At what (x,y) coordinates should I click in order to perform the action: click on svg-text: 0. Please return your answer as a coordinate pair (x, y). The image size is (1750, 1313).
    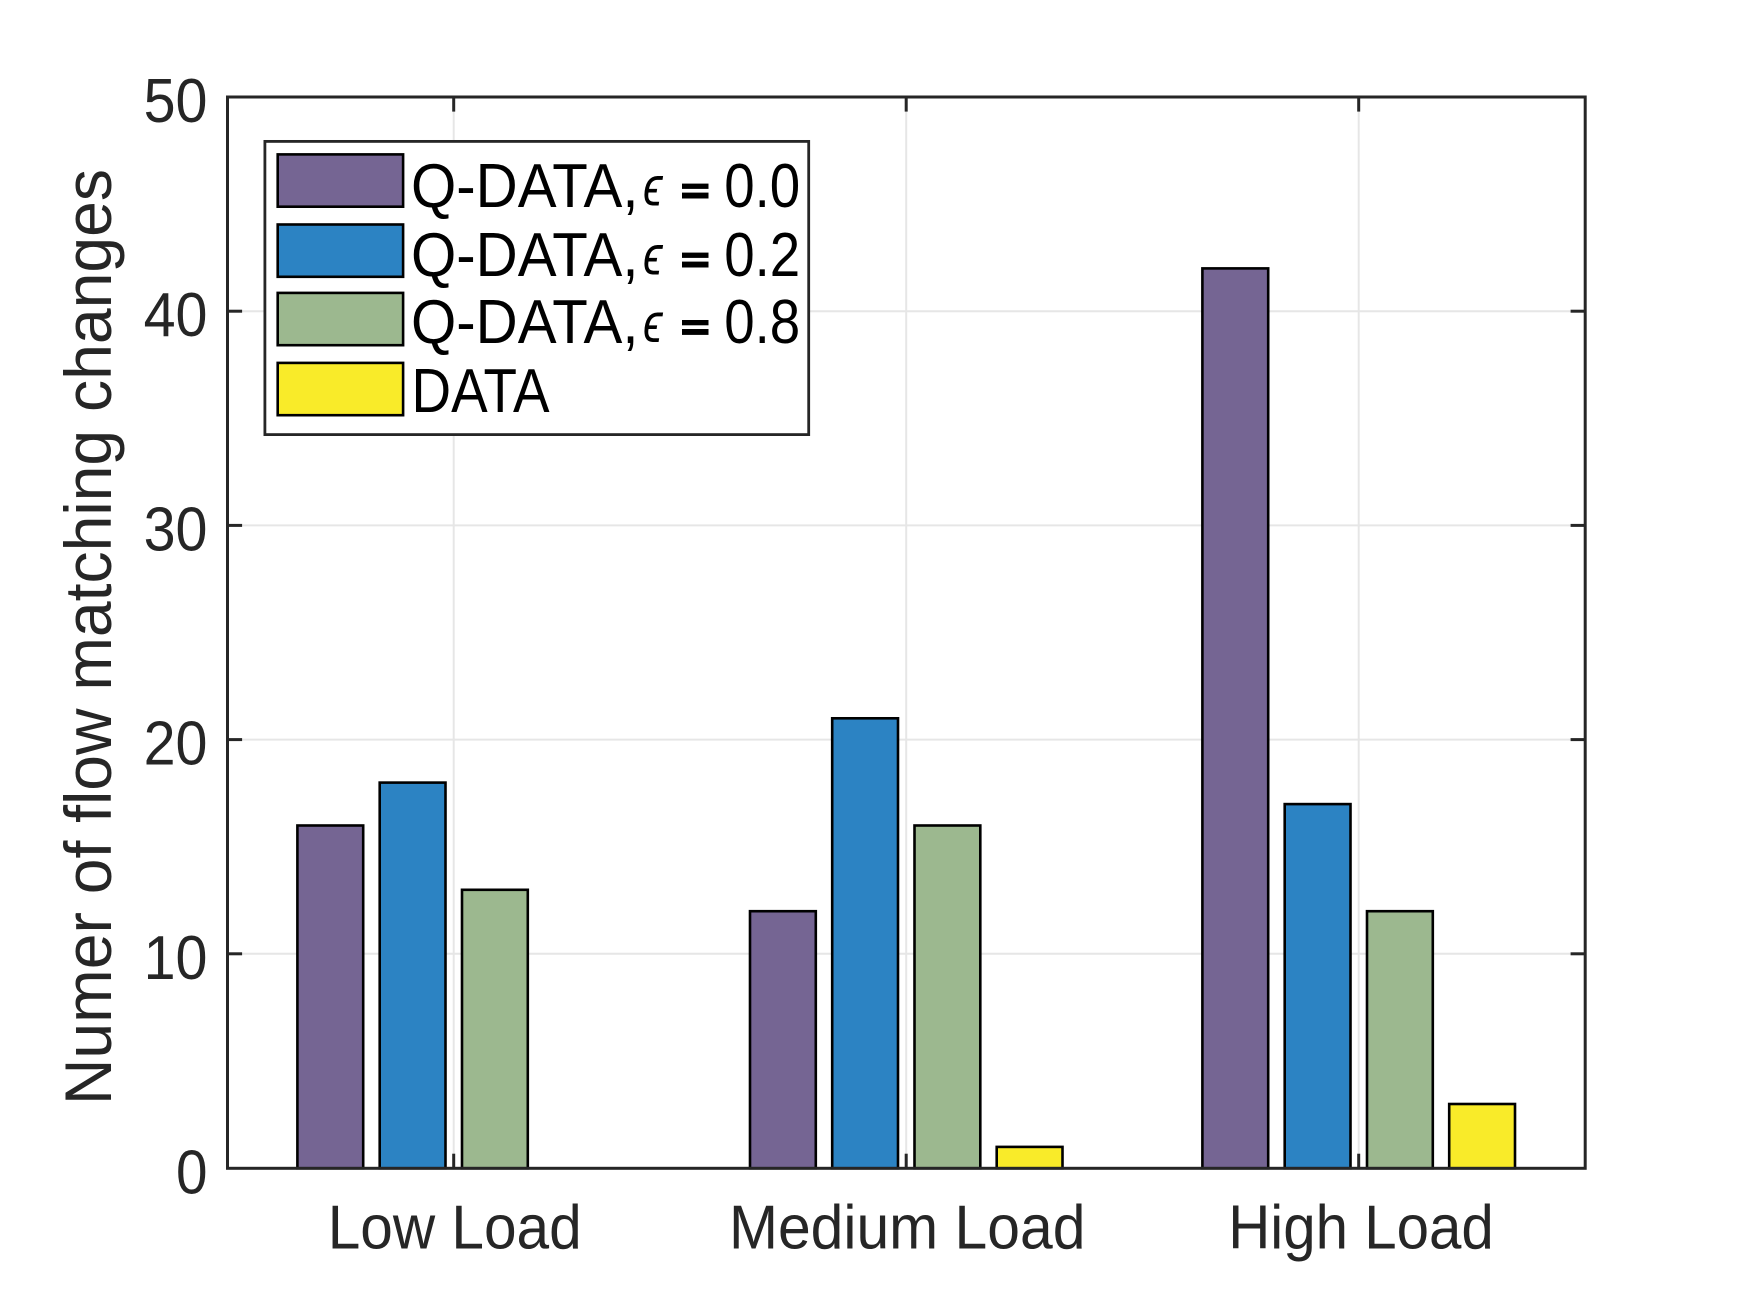
    Looking at the image, I should click on (192, 1172).